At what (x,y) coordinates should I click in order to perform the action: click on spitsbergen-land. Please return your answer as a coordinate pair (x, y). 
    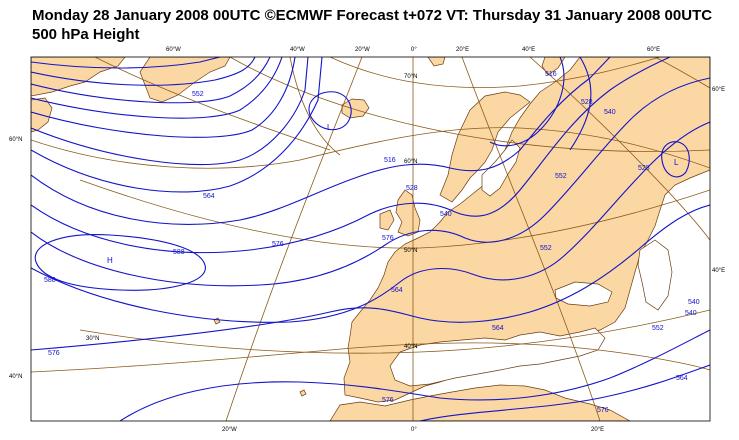
    Looking at the image, I should click on (436, 62).